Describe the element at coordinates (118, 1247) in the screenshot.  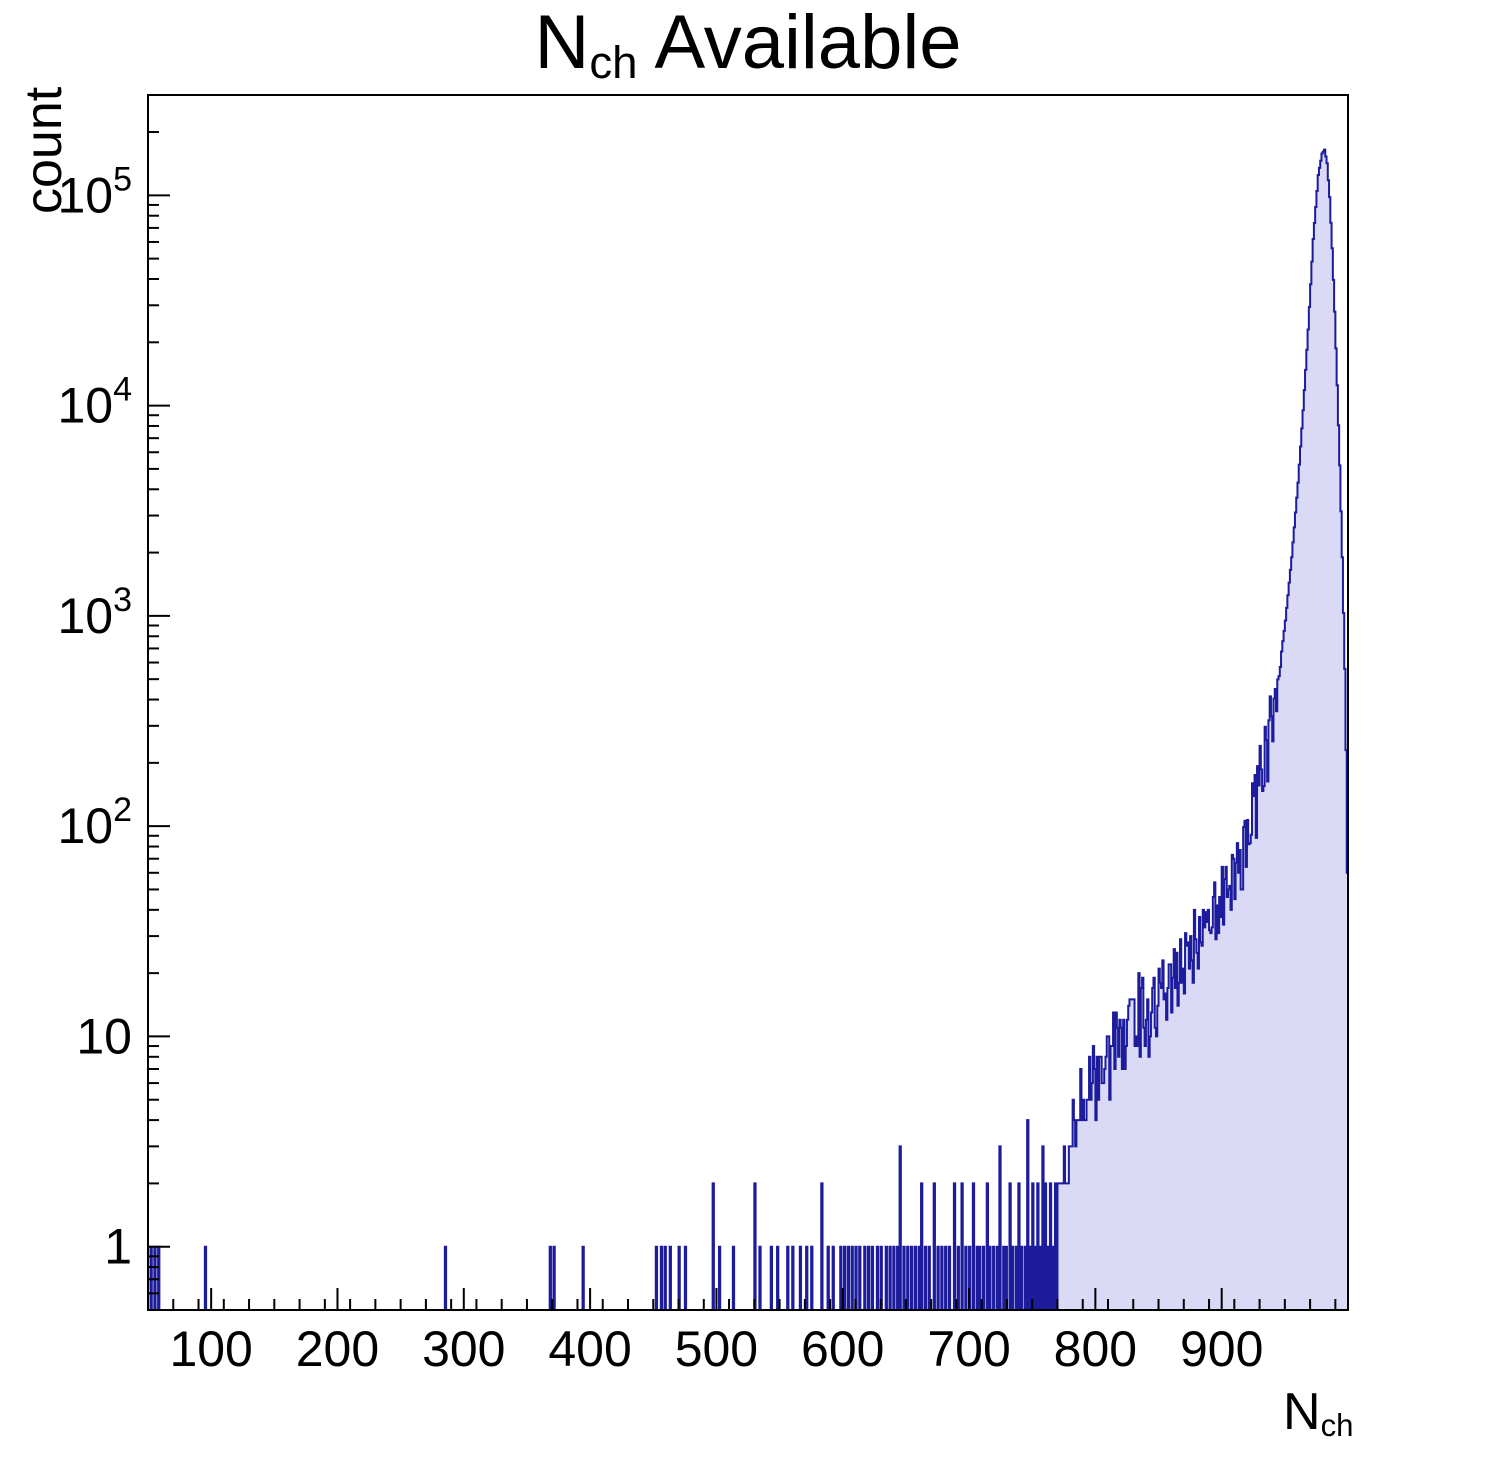
I see `y-tick-label: 1` at that location.